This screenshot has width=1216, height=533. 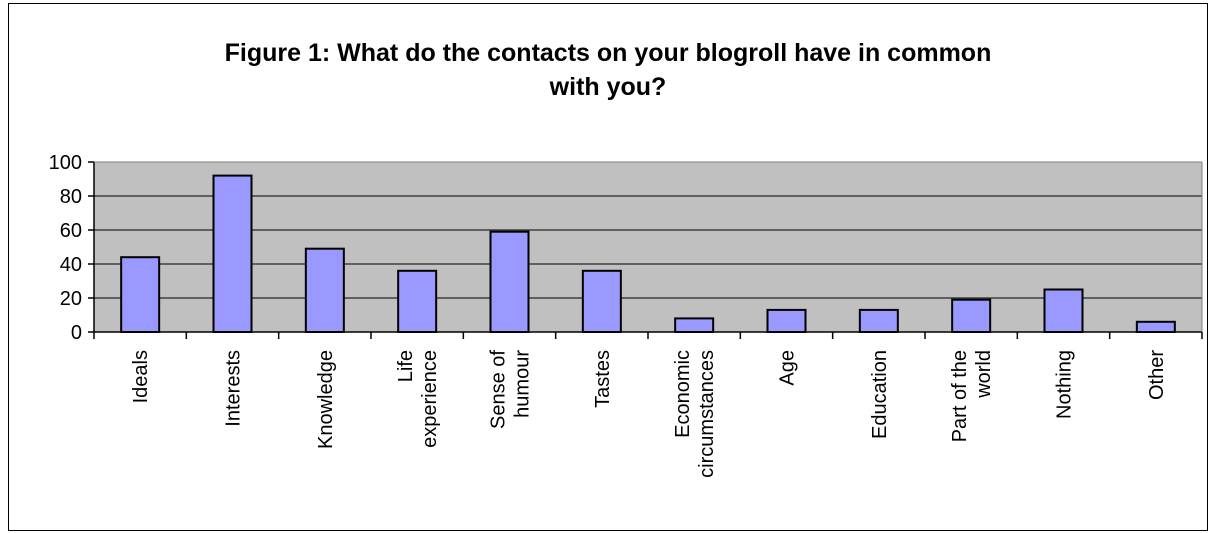 I want to click on y-tick-label: 40, so click(x=71, y=265).